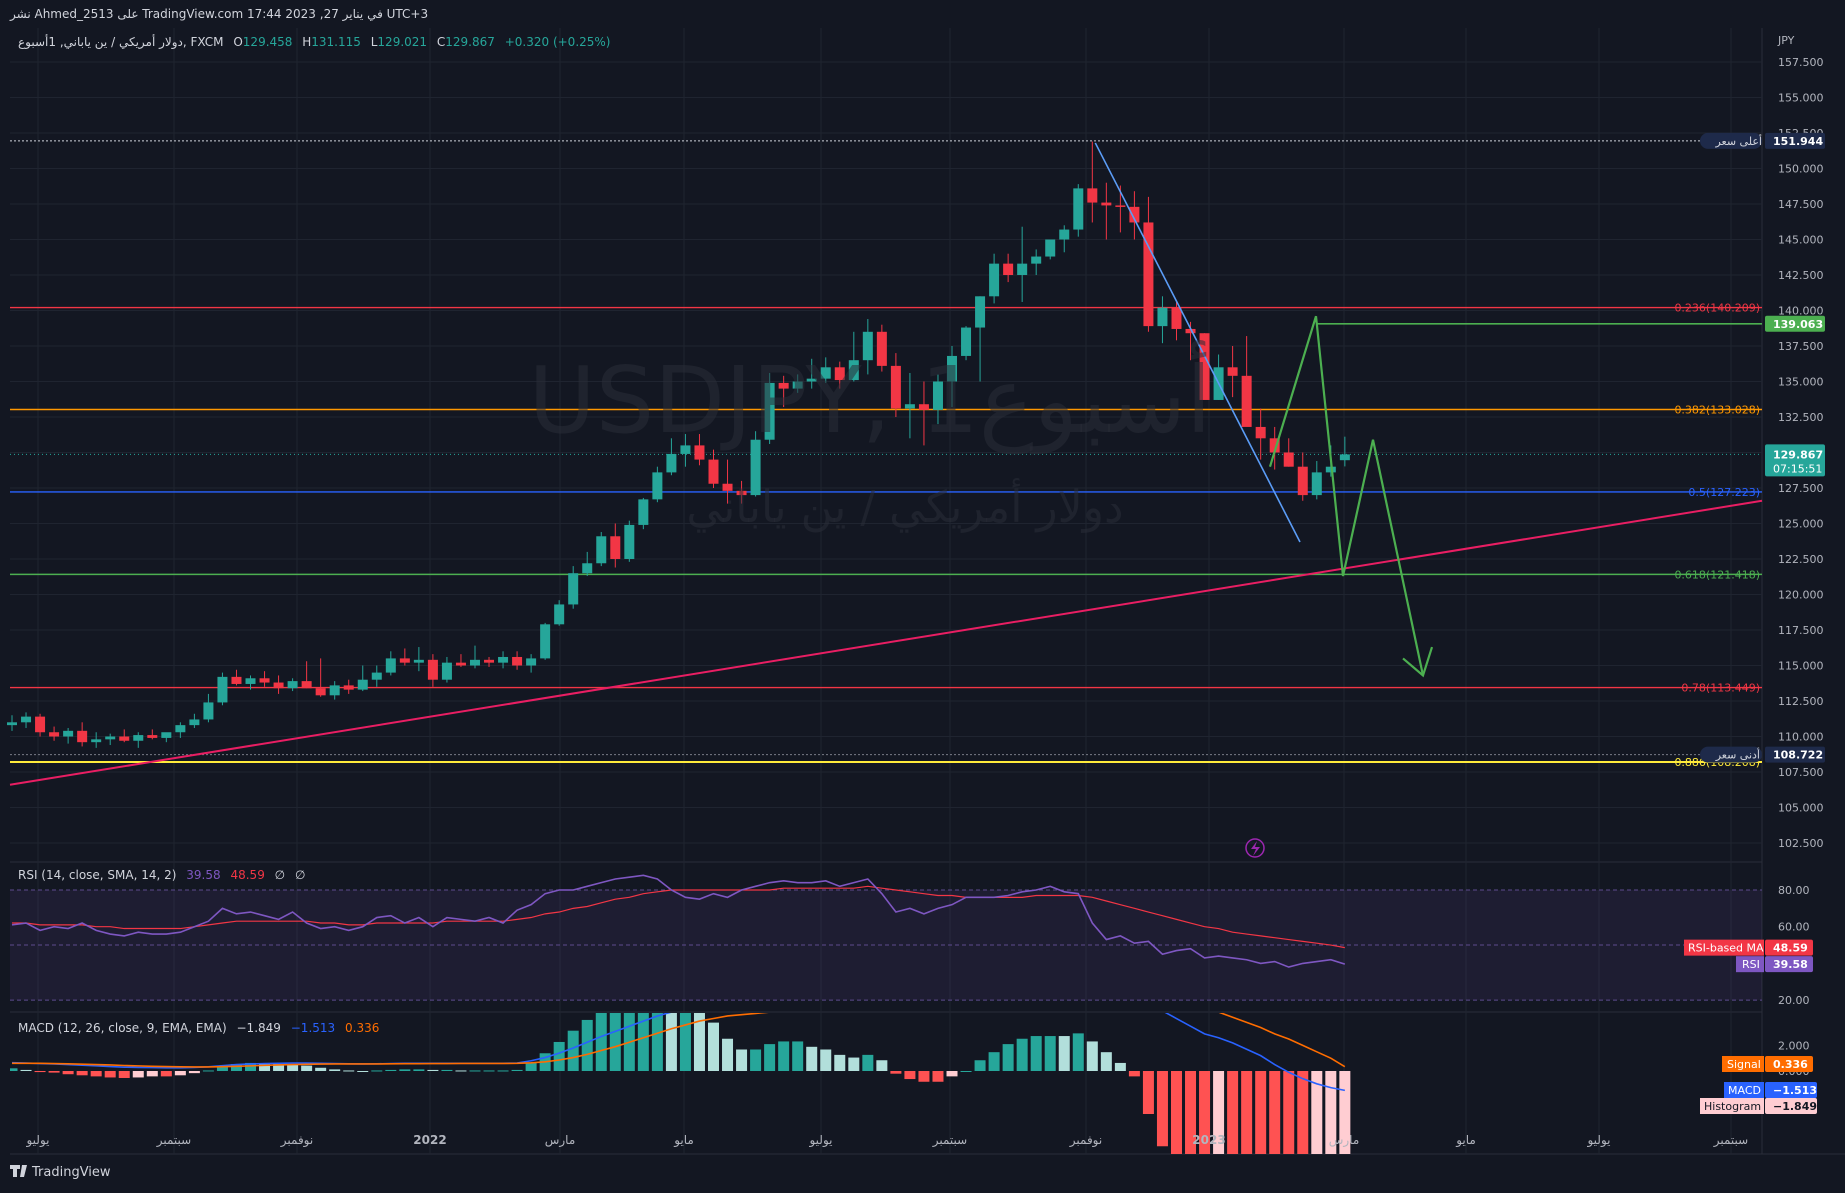  What do you see at coordinates (679, 1086) in the screenshot?
I see `macd-pane` at bounding box center [679, 1086].